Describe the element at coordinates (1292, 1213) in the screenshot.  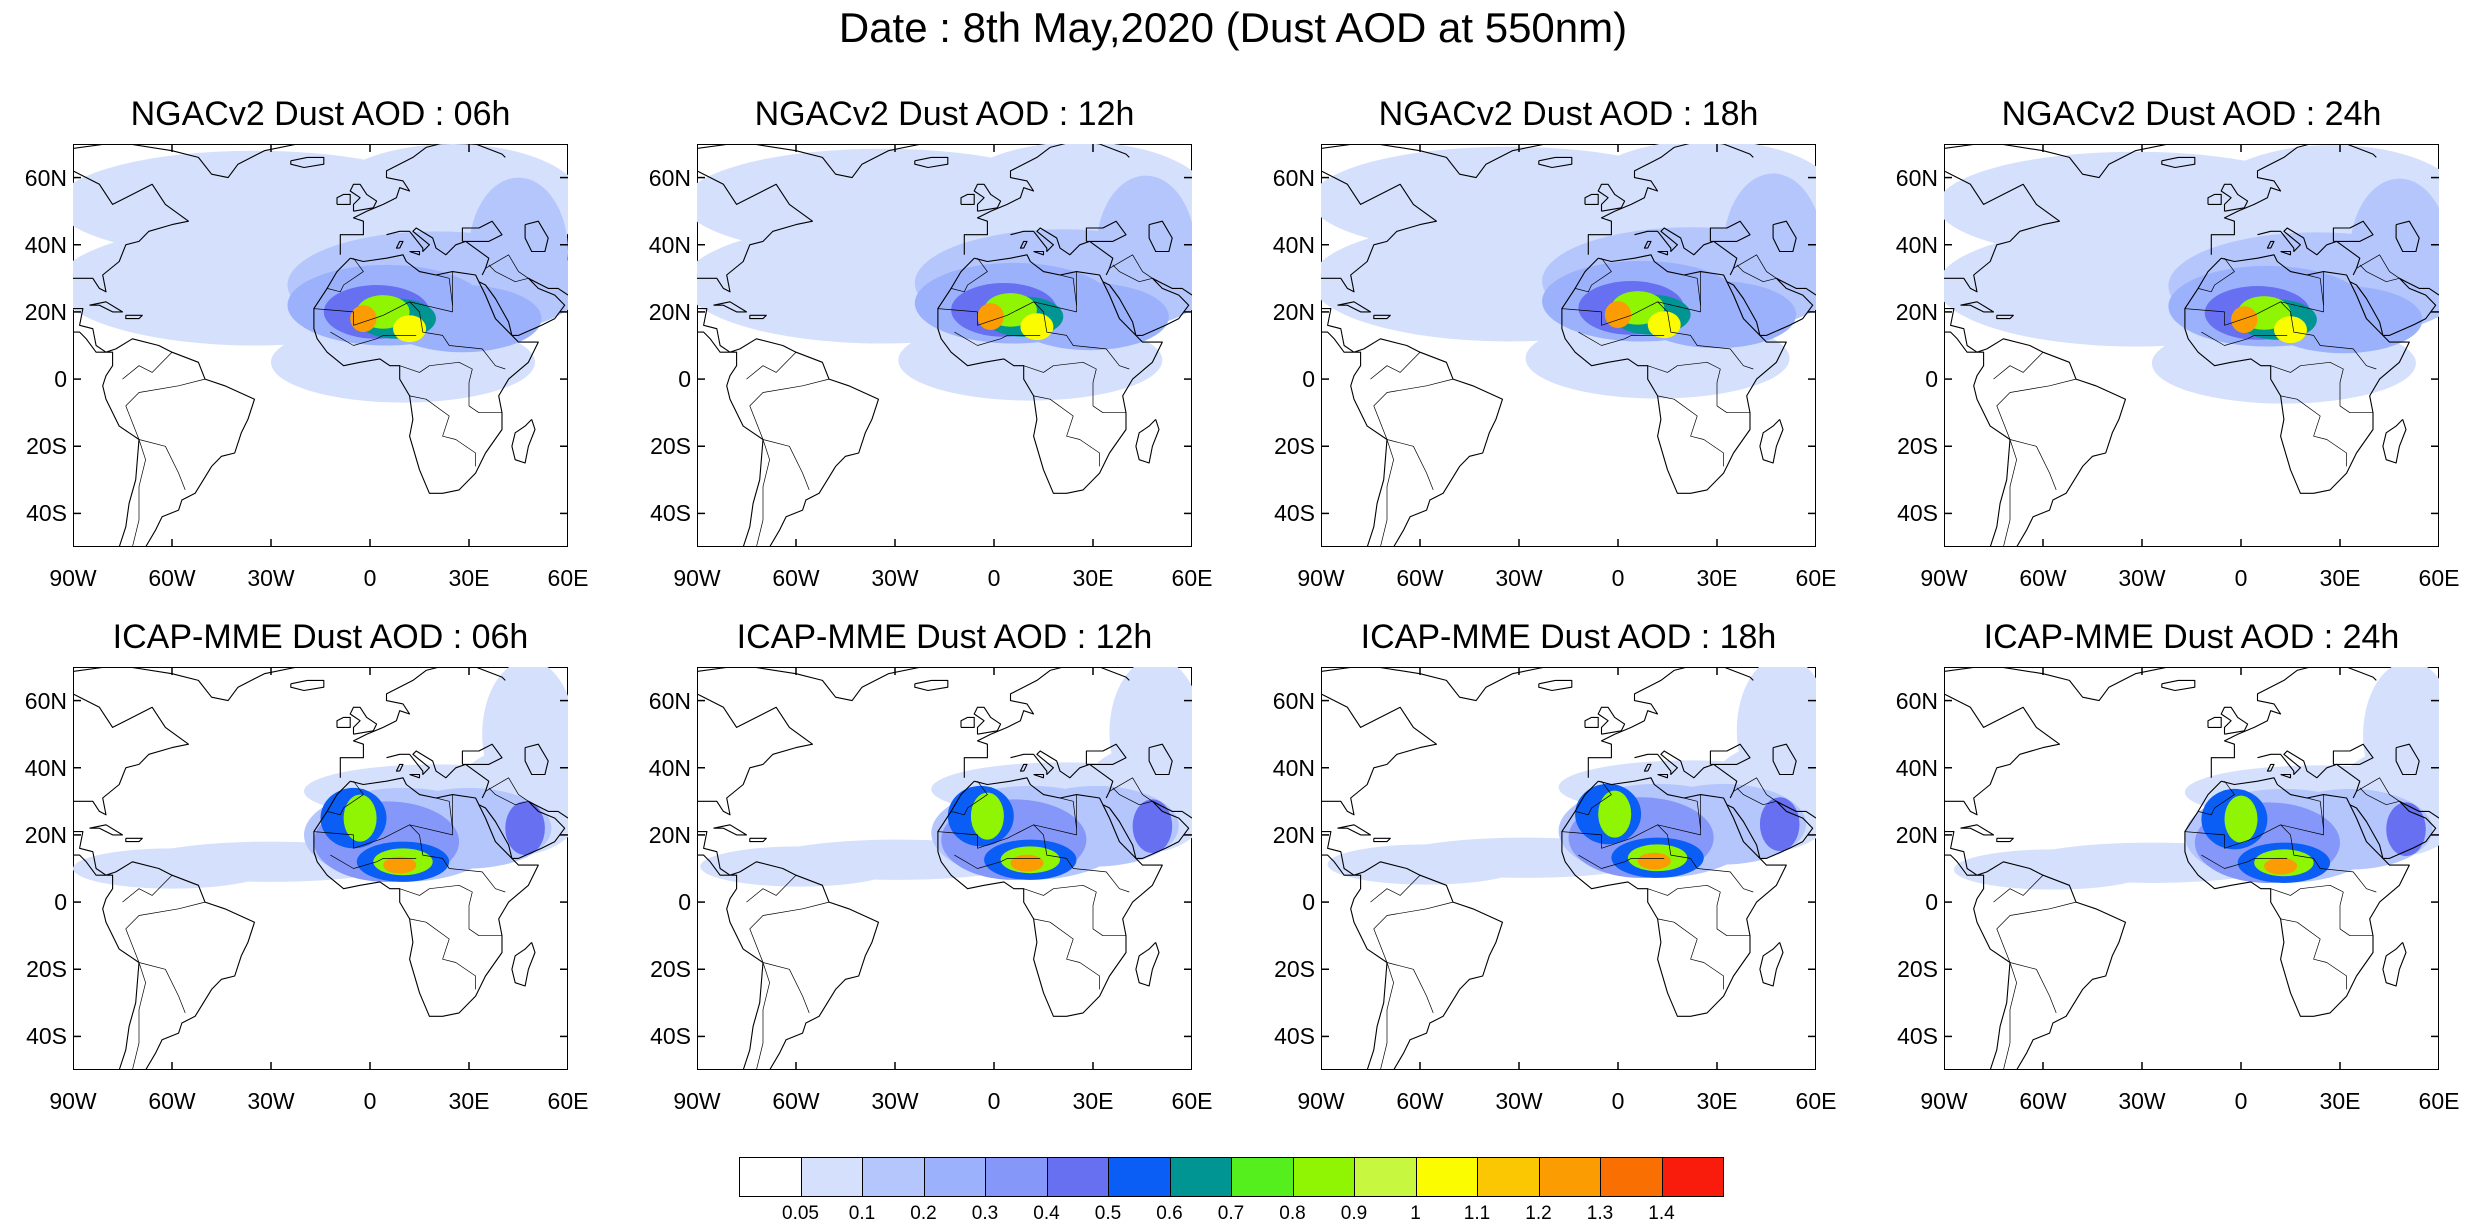
I see `colorbar-label: 0.8` at that location.